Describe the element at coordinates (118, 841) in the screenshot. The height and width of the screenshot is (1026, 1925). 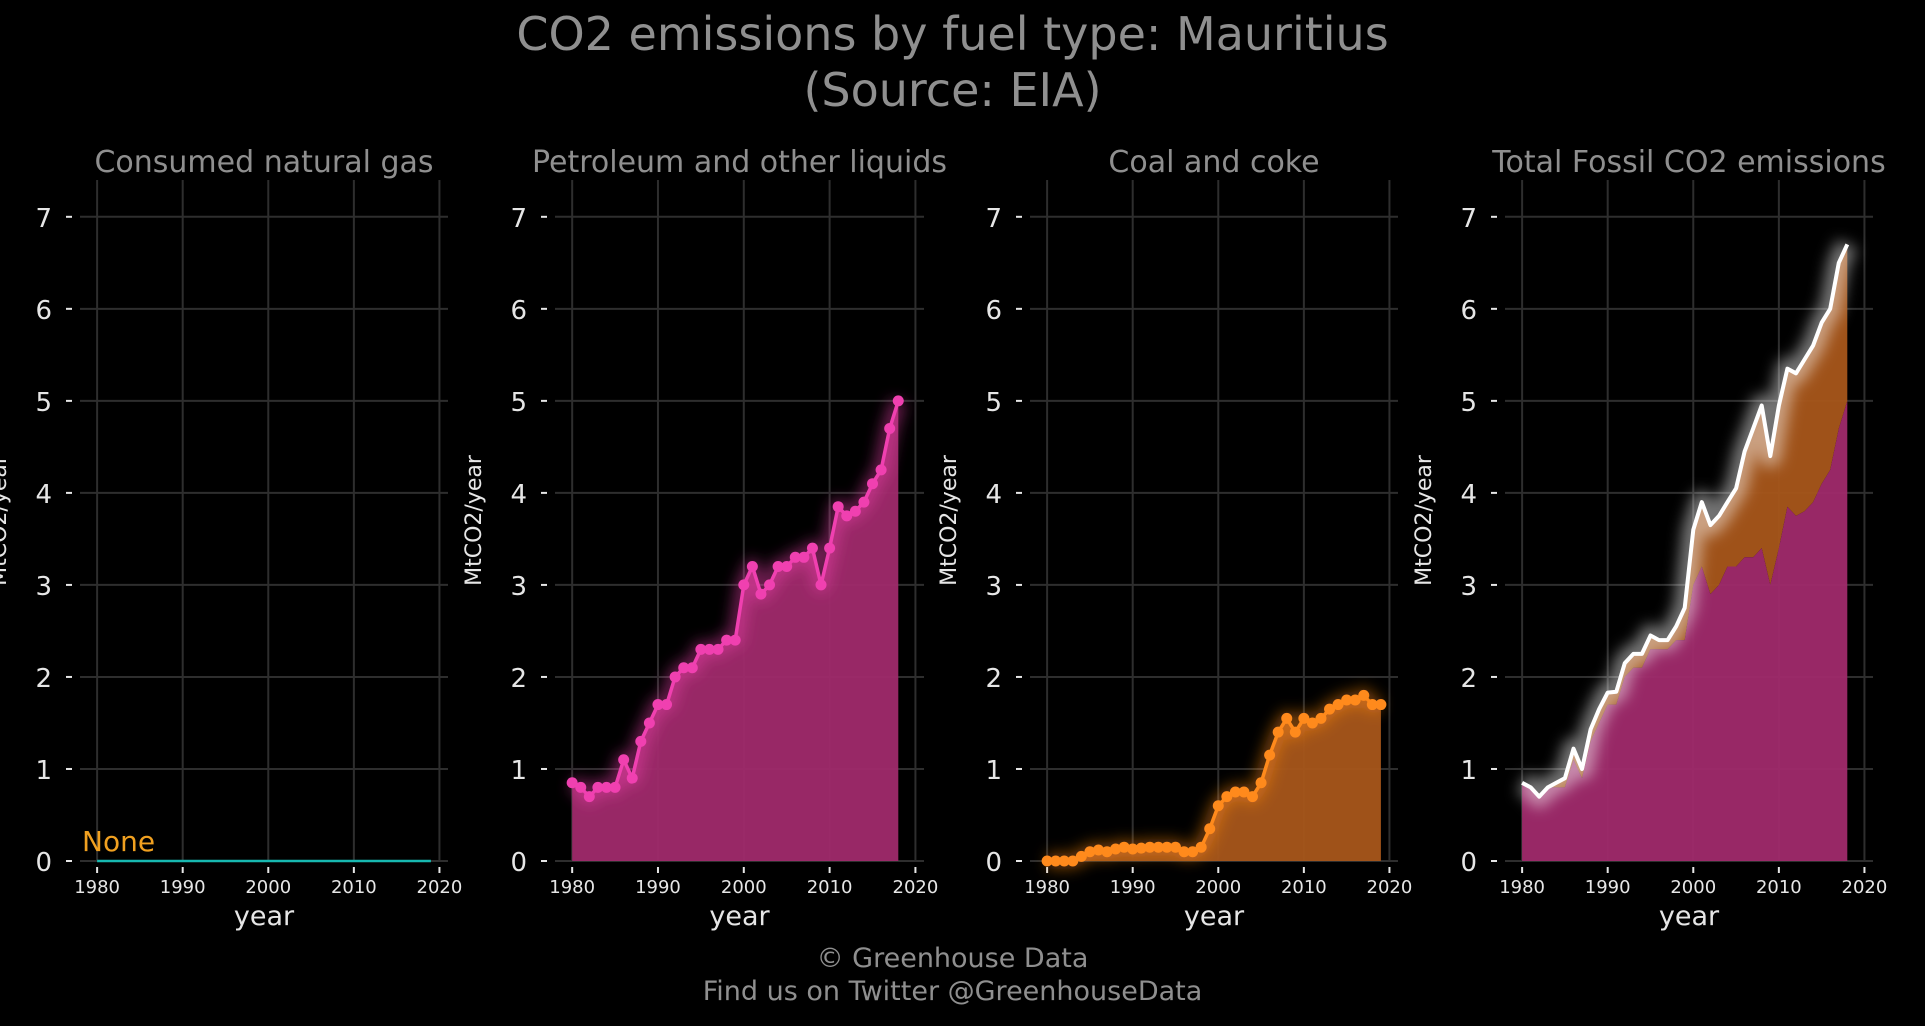
I see `none-annotation: None` at that location.